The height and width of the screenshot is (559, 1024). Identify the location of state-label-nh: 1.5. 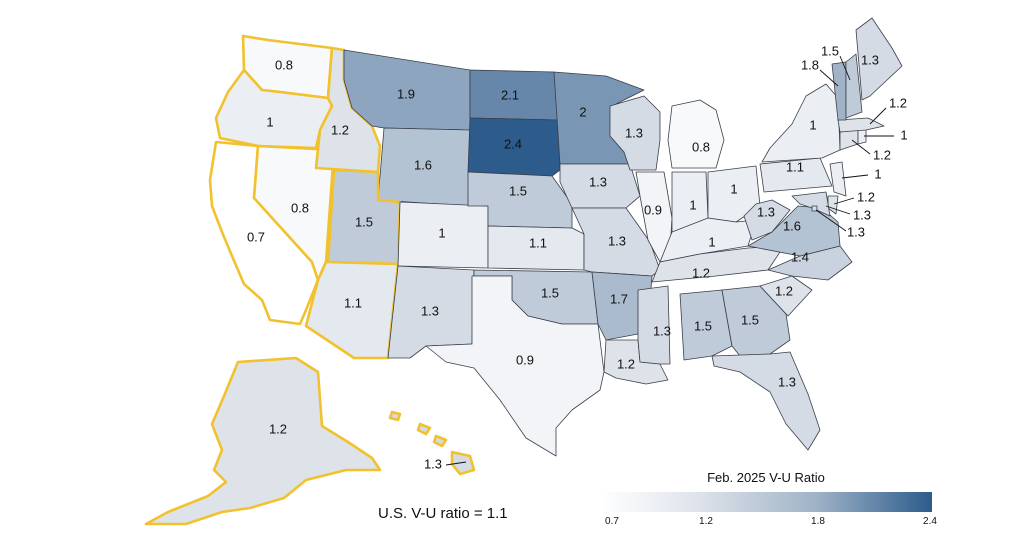
(830, 50).